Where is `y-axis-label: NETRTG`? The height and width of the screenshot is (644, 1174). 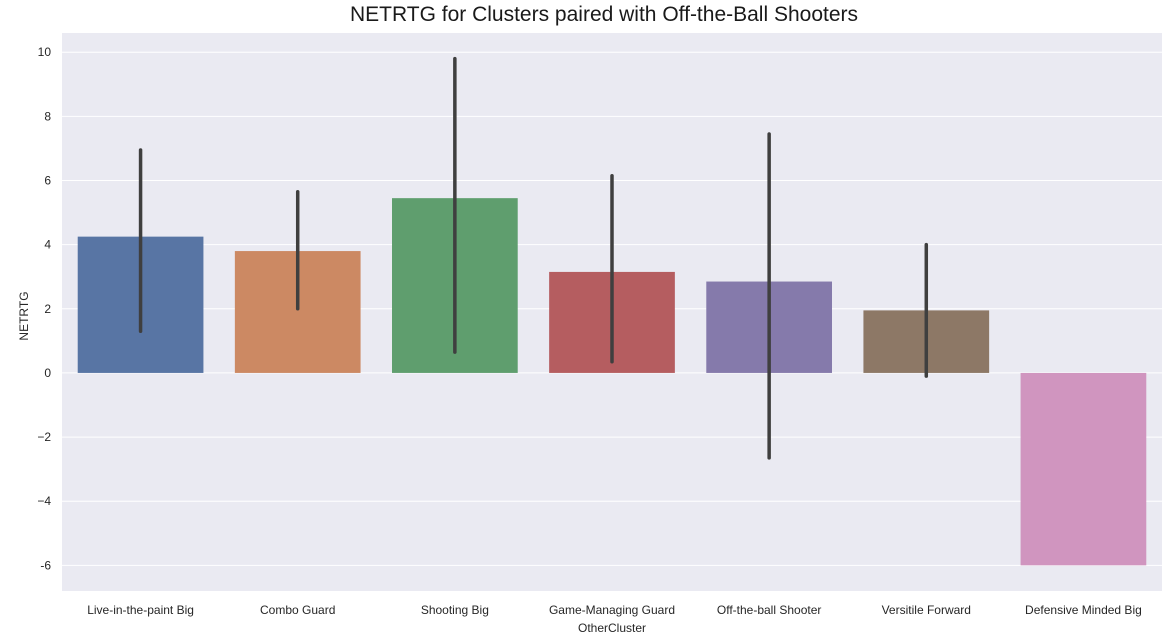 y-axis-label: NETRTG is located at coordinates (24, 315).